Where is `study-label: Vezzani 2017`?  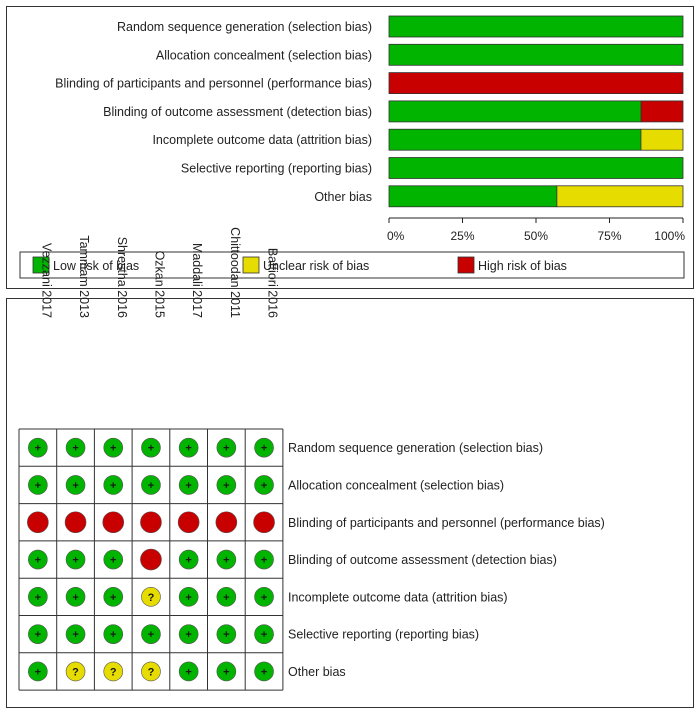 study-label: Vezzani 2017 is located at coordinates (46, 280).